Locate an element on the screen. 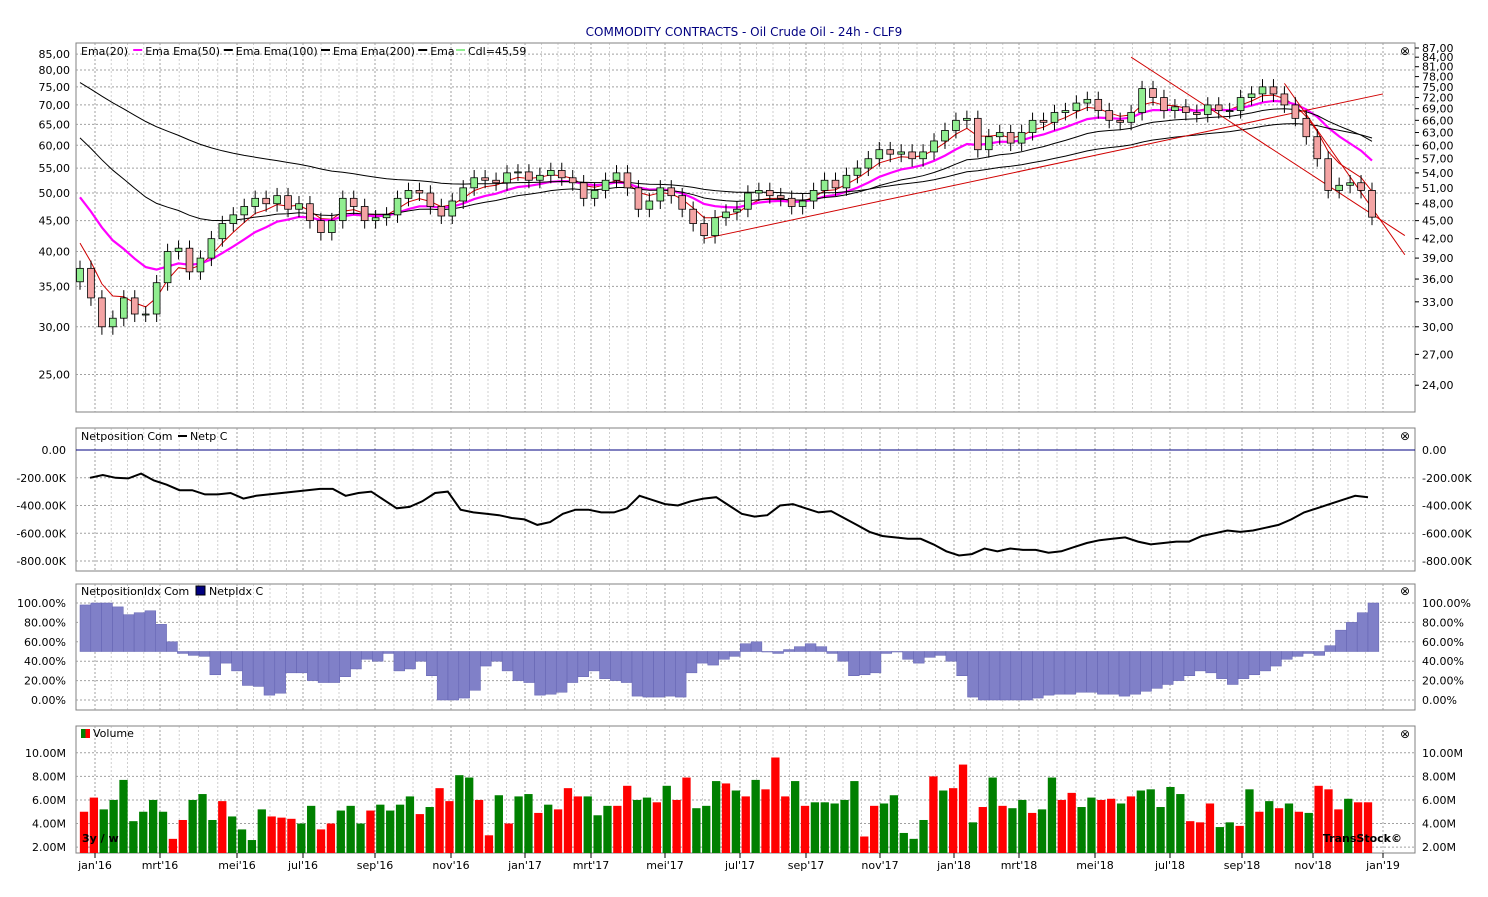 Image resolution: width=1488 pixels, height=897 pixels. trend-line is located at coordinates (1344, 169).